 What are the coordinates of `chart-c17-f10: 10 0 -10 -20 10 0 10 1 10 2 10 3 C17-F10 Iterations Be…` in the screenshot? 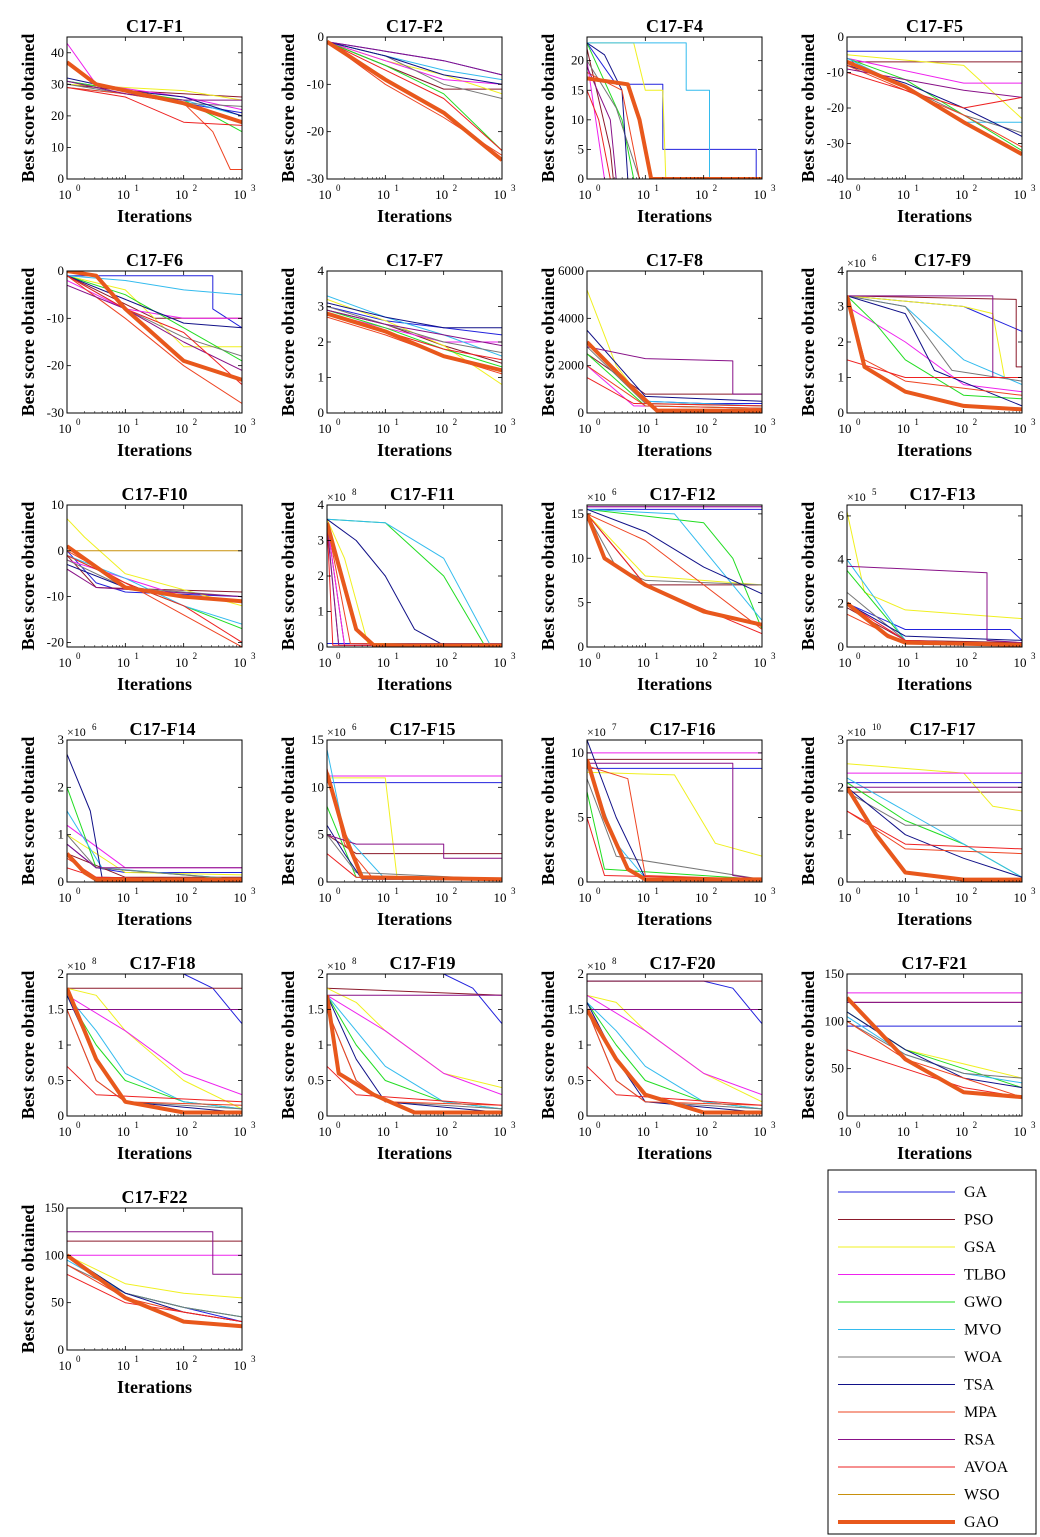 It's located at (137, 589).